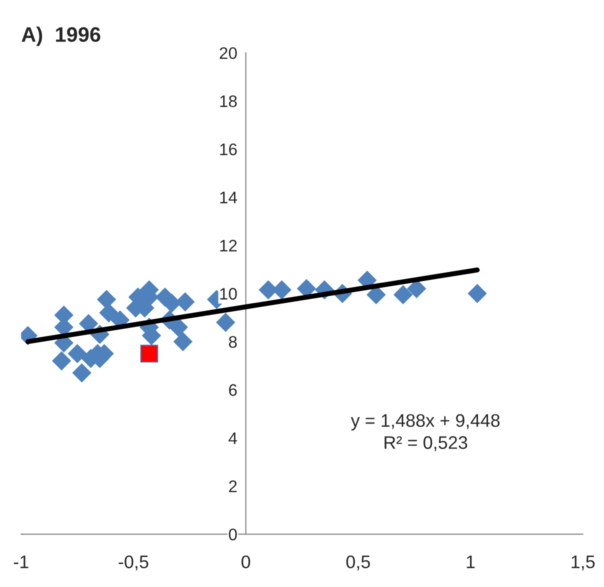 The height and width of the screenshot is (587, 604). What do you see at coordinates (232, 534) in the screenshot?
I see `y-tick-label: 0` at bounding box center [232, 534].